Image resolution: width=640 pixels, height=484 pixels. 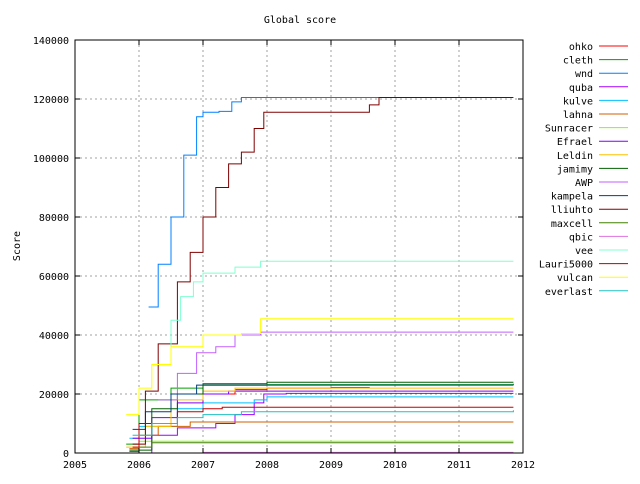 What do you see at coordinates (575, 278) in the screenshot?
I see `legend-label-vulcan: vulcan` at bounding box center [575, 278].